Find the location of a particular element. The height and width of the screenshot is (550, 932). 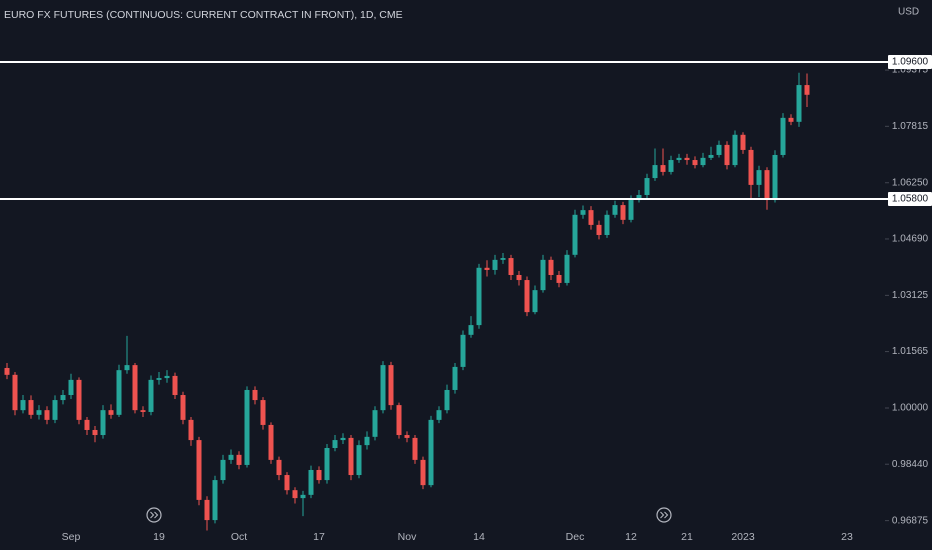

x-tick-label: 19 is located at coordinates (159, 537).